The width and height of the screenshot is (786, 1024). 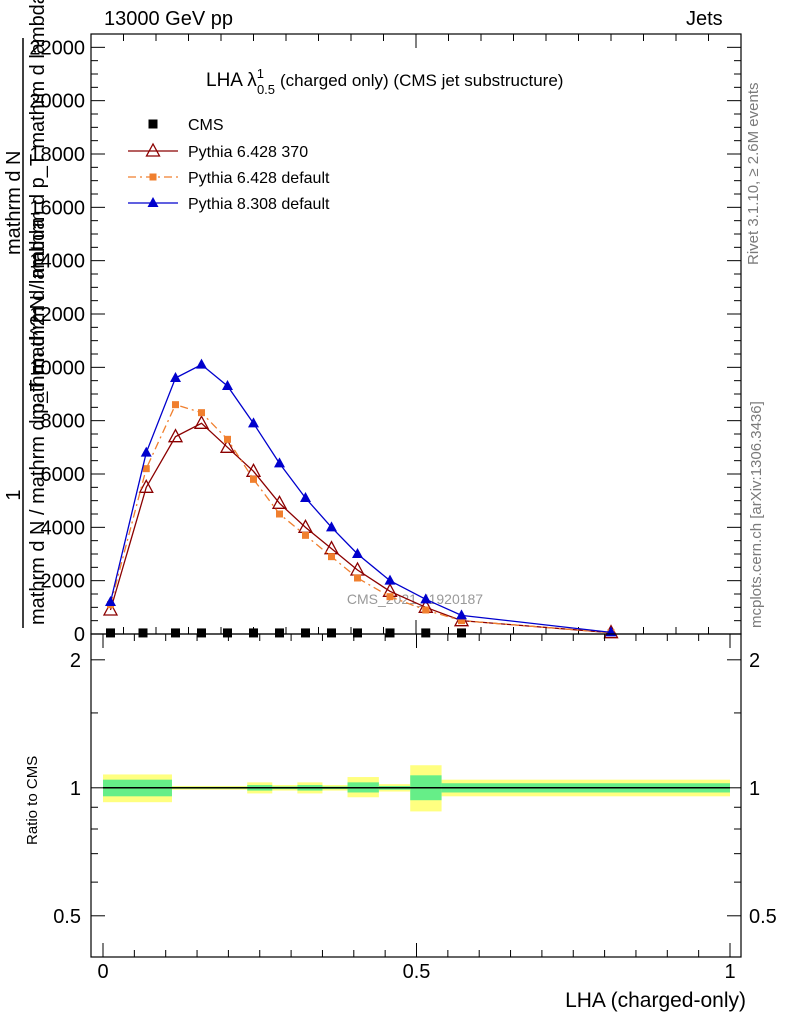 What do you see at coordinates (32, 800) in the screenshot?
I see `ratio-ylabel: Ratio to CMS` at bounding box center [32, 800].